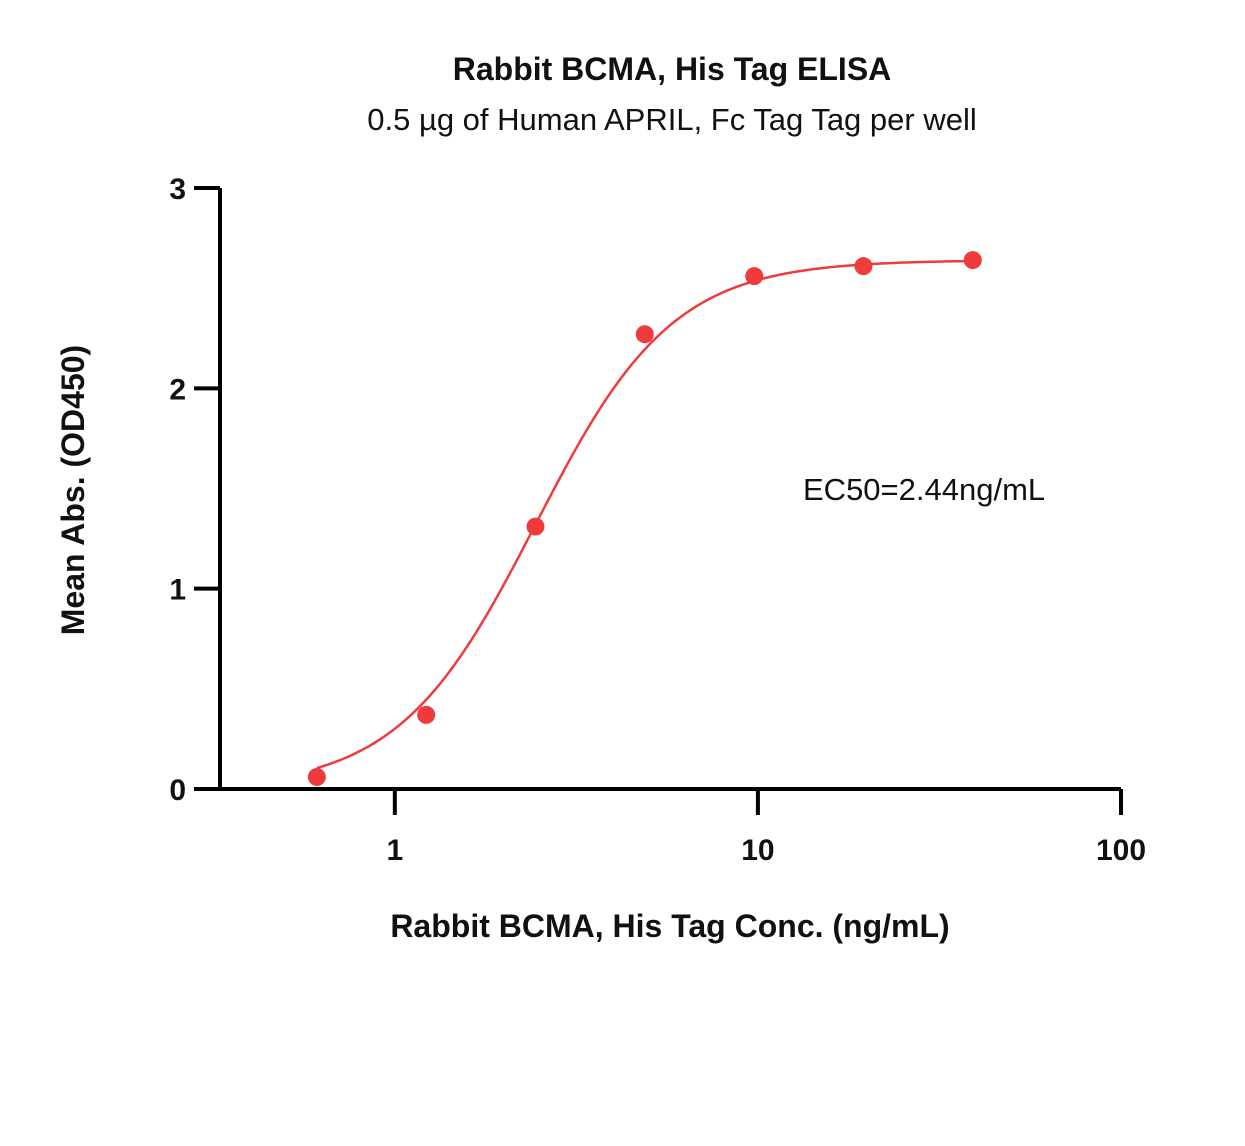  Describe the element at coordinates (177, 590) in the screenshot. I see `y-tick-label: 1` at that location.